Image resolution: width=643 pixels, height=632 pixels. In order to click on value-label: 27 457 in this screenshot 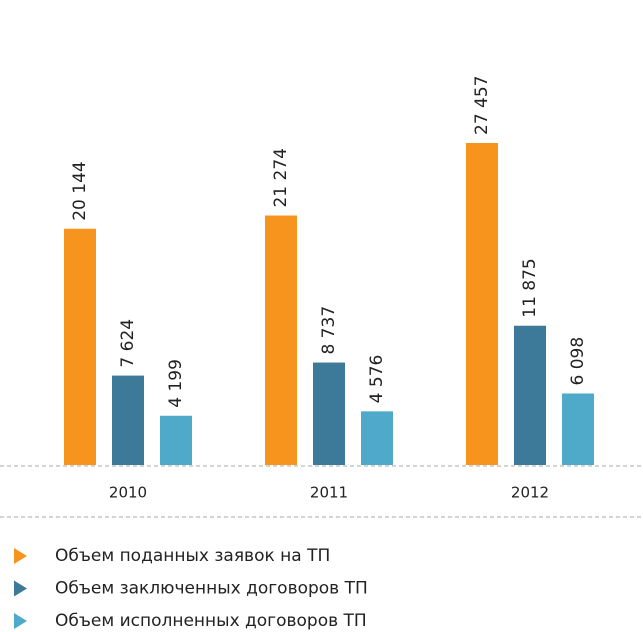, I will do `click(482, 105)`.